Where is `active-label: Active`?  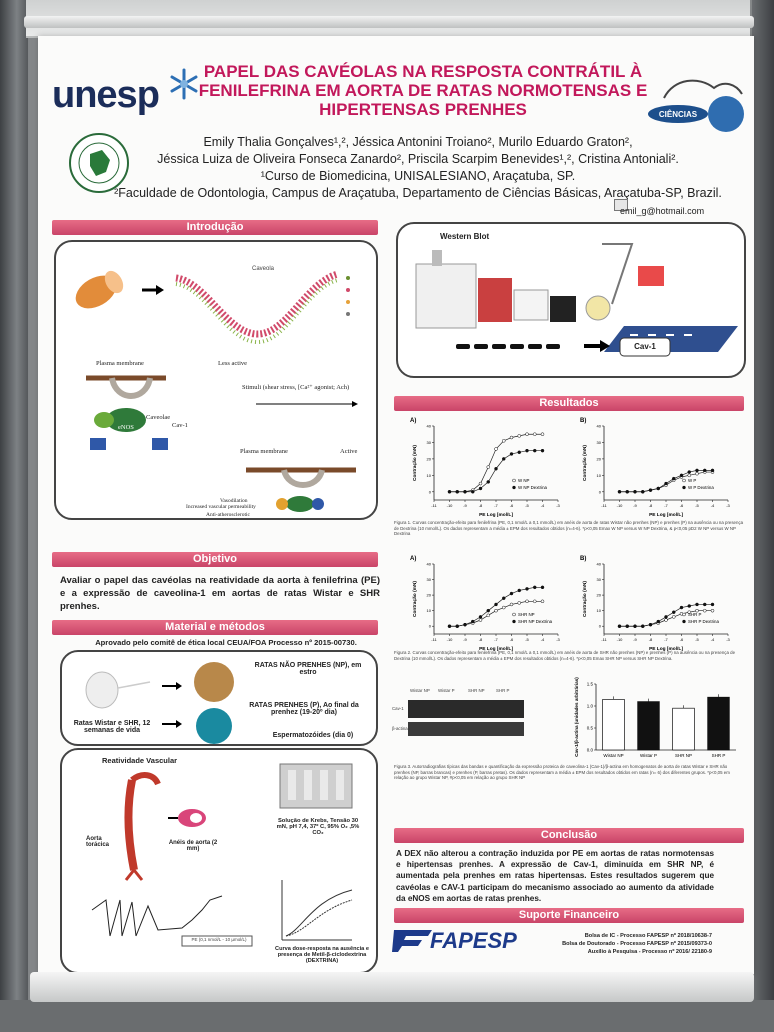
active-label: Active is located at coordinates (349, 451).